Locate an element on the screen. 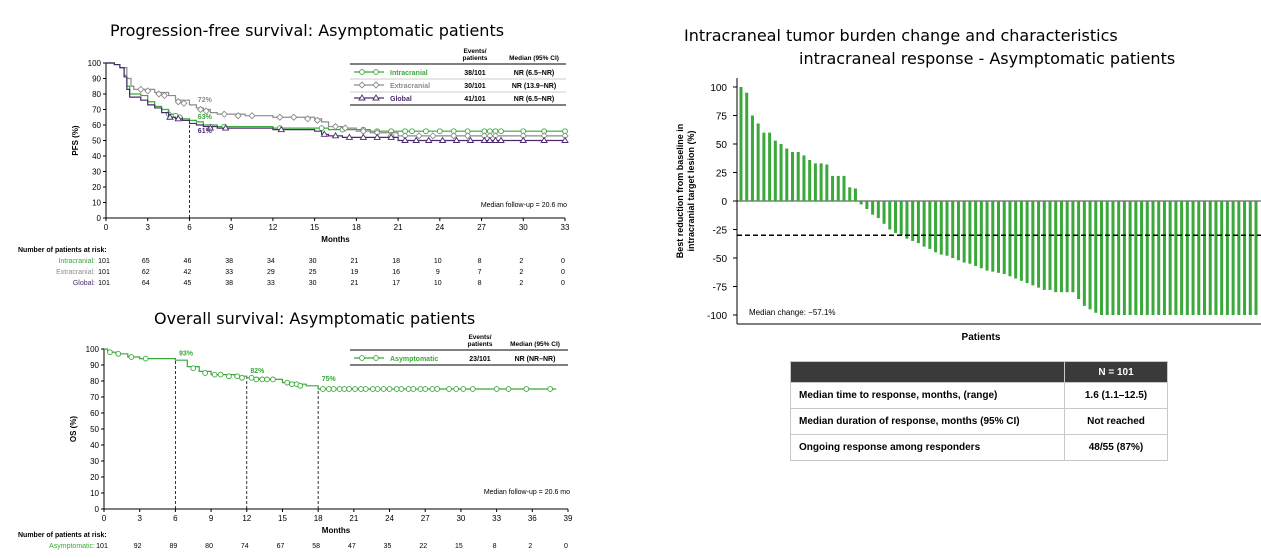 Image resolution: width=1261 pixels, height=558 pixels. y-tick-label: 100 is located at coordinates (95, 63).